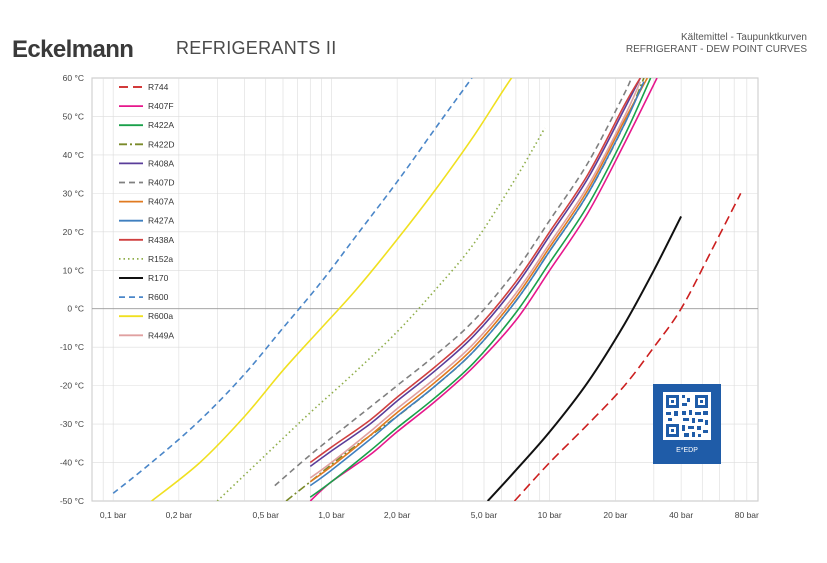 The height and width of the screenshot is (563, 827). What do you see at coordinates (161, 240) in the screenshot?
I see `legend-label-r438a: R438A` at bounding box center [161, 240].